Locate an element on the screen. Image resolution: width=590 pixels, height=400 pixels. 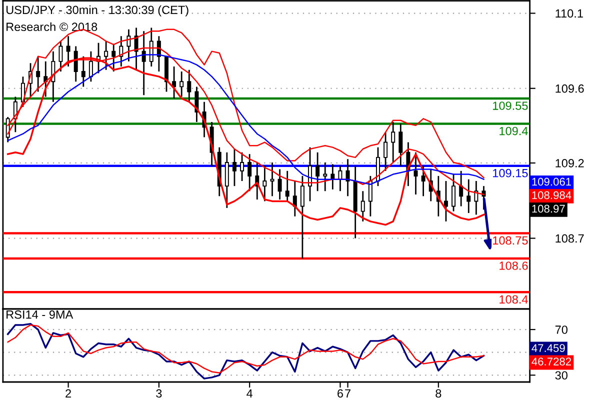
x-tick-label: 3 is located at coordinates (159, 393).